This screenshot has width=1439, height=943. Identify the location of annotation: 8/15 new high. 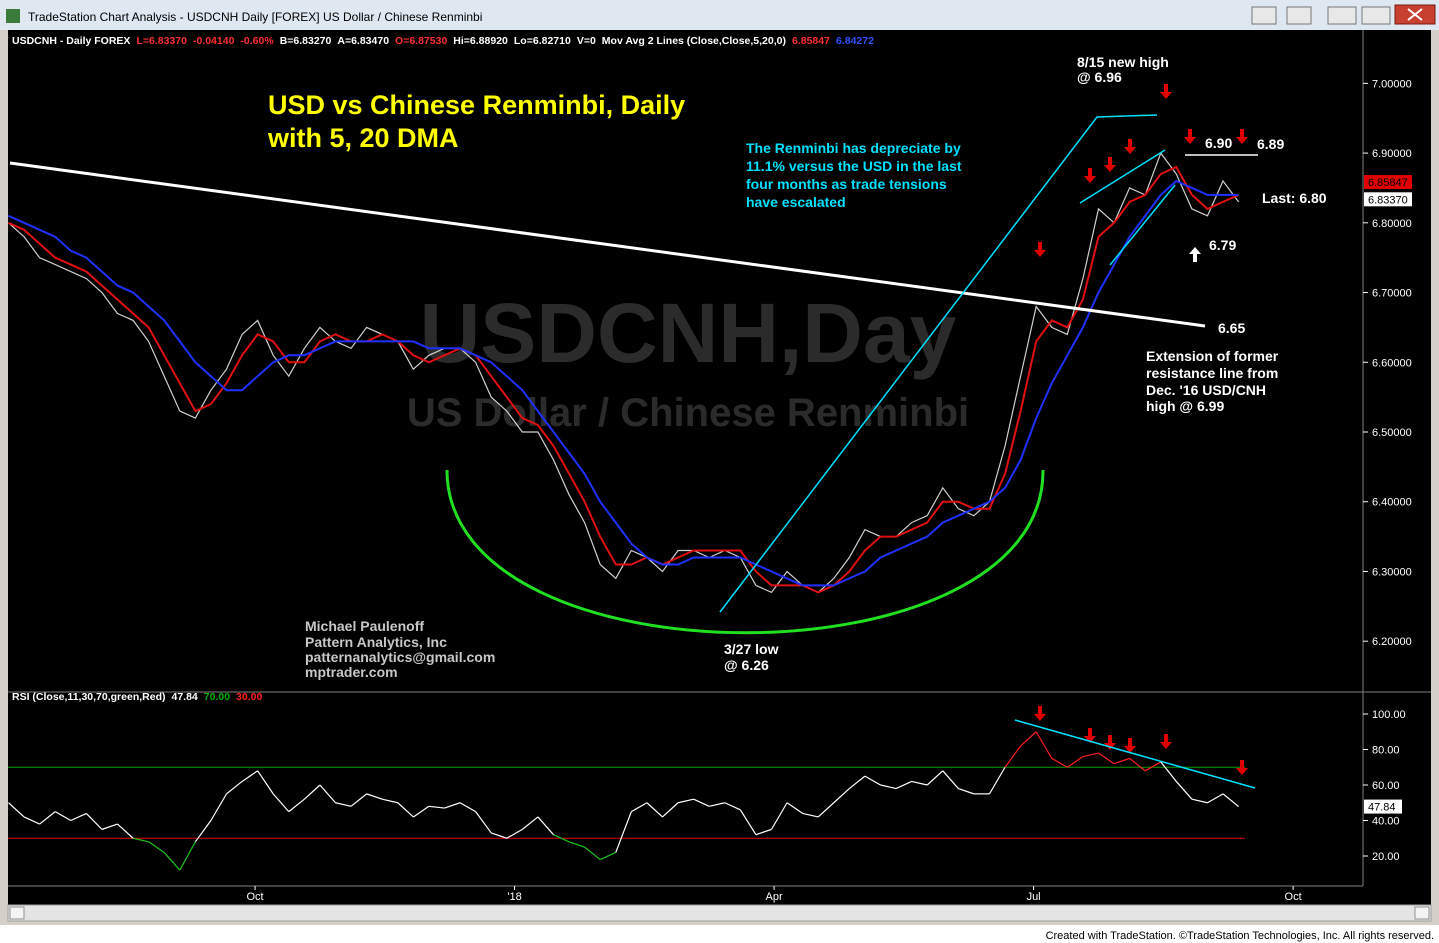
(1123, 62).